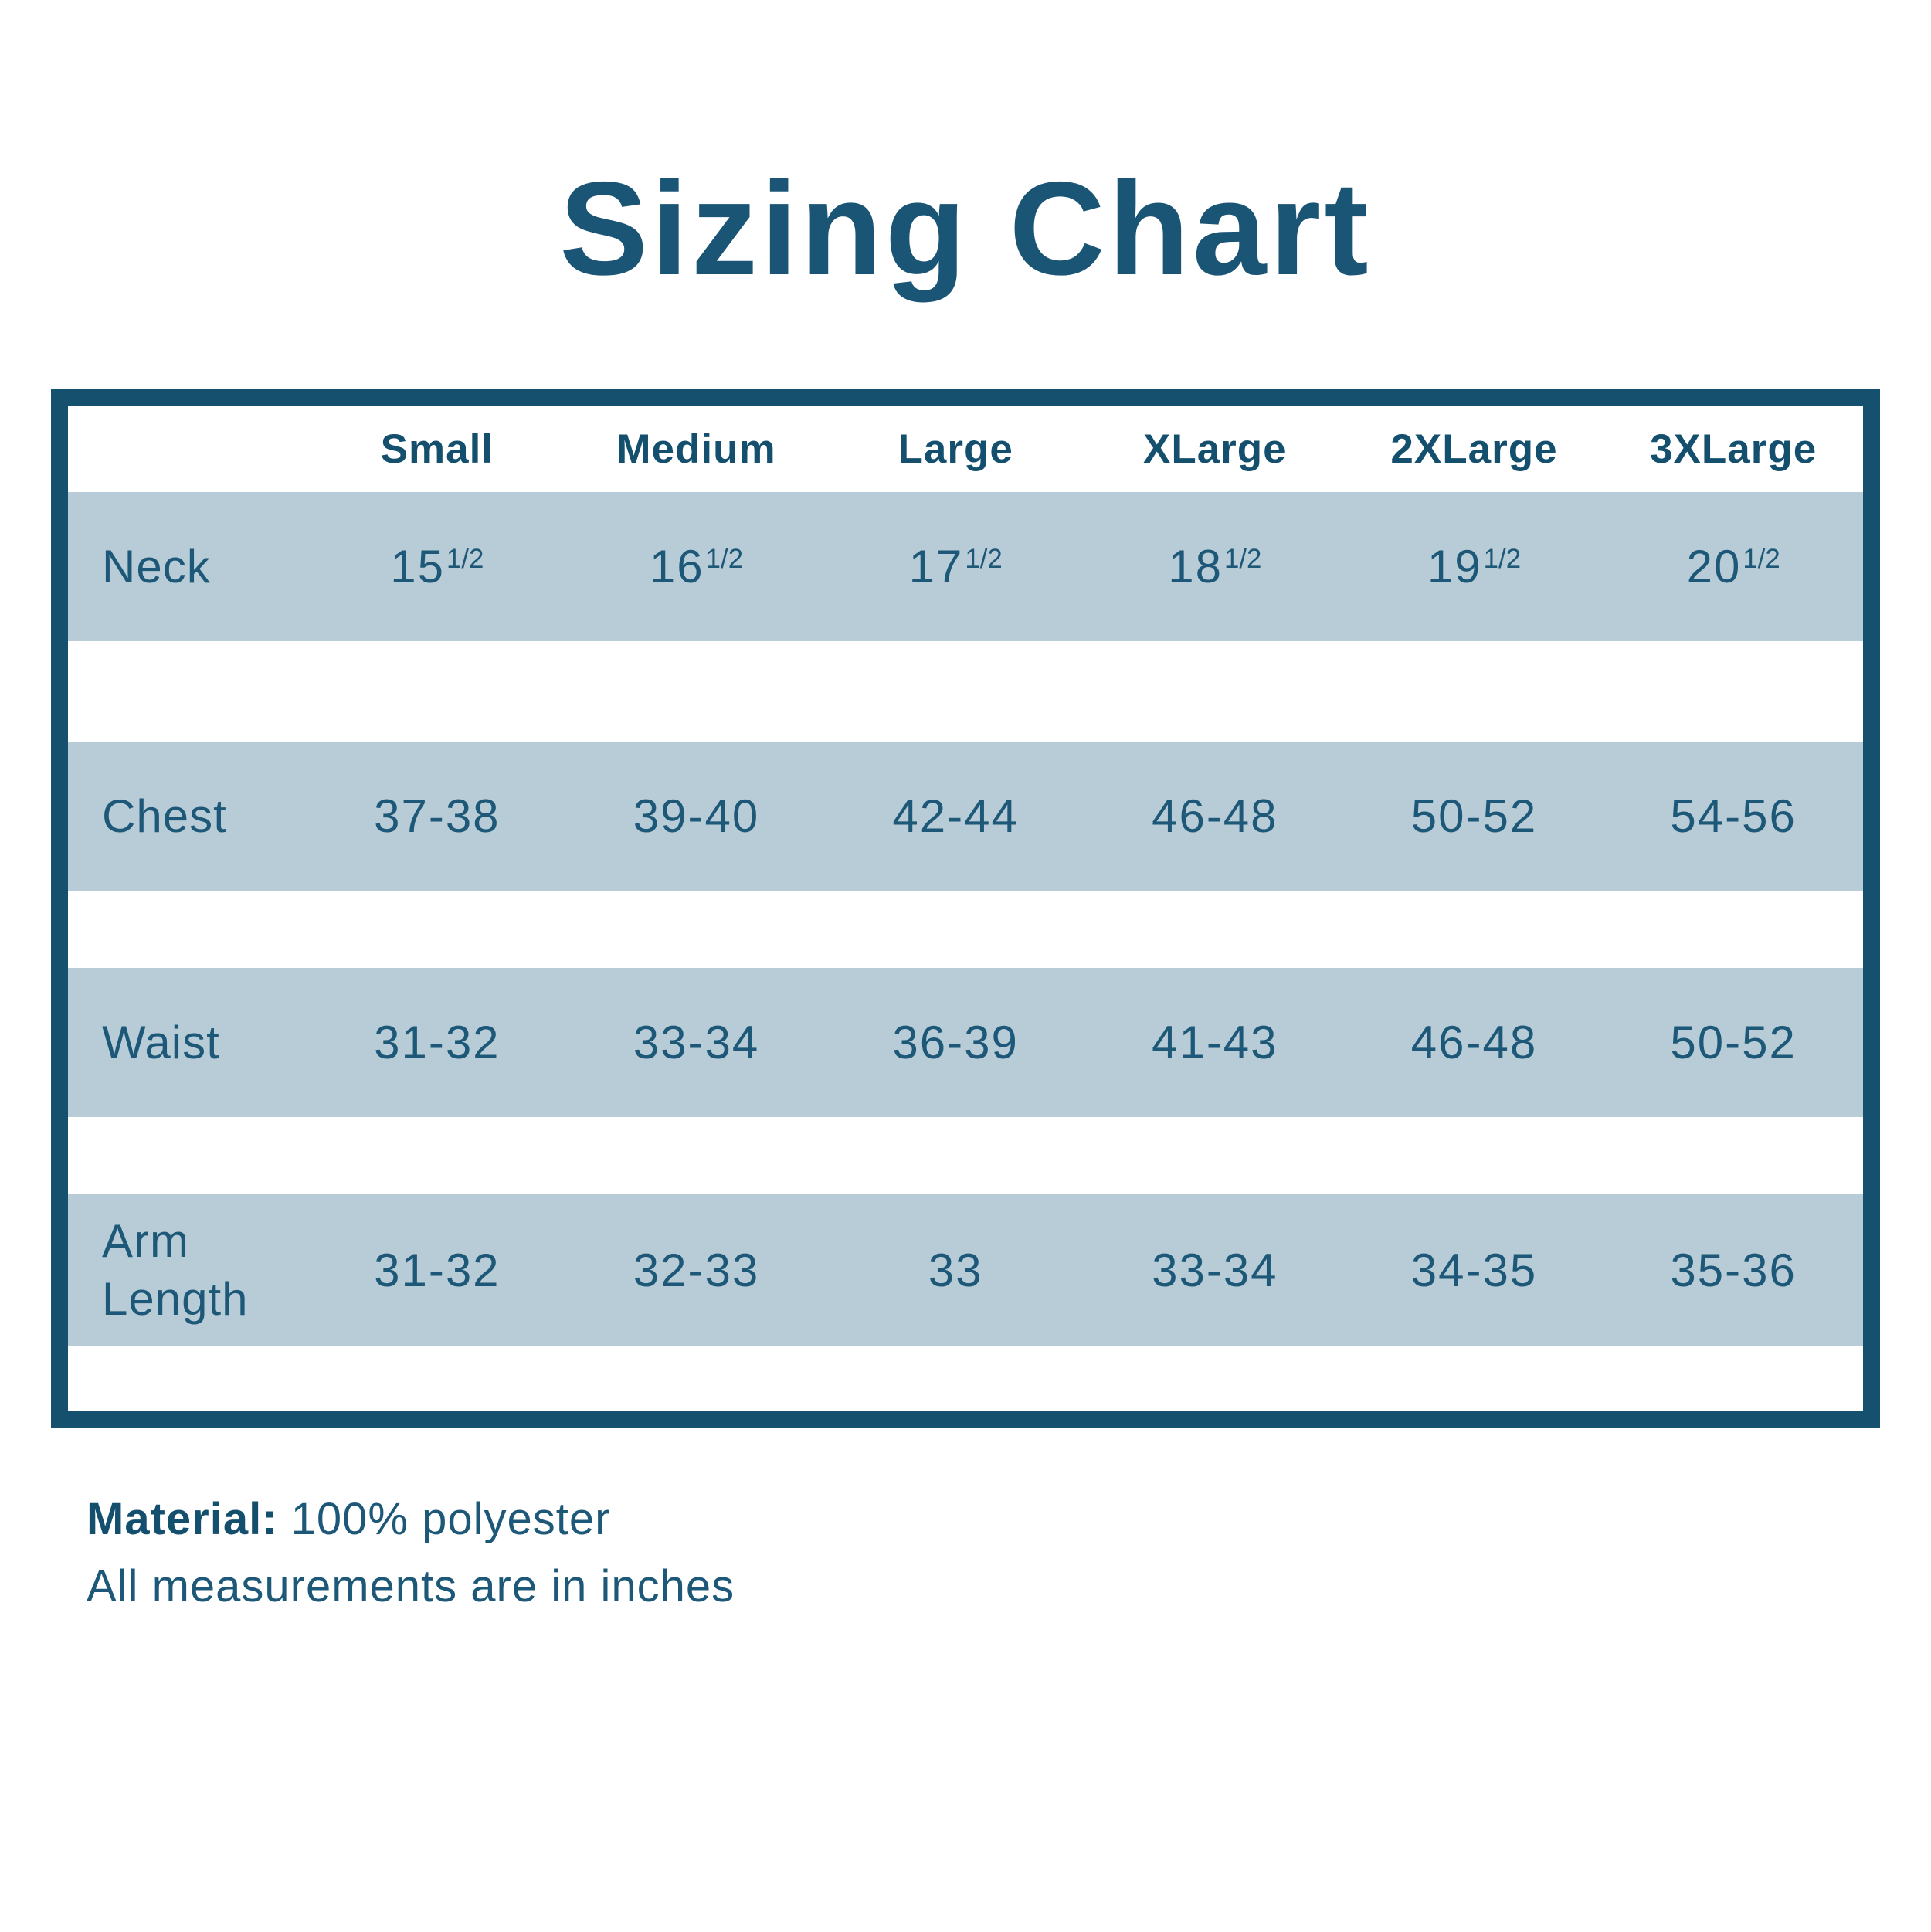 The width and height of the screenshot is (1931, 1932). What do you see at coordinates (161, 1043) in the screenshot?
I see `row-label-waist: Waist` at bounding box center [161, 1043].